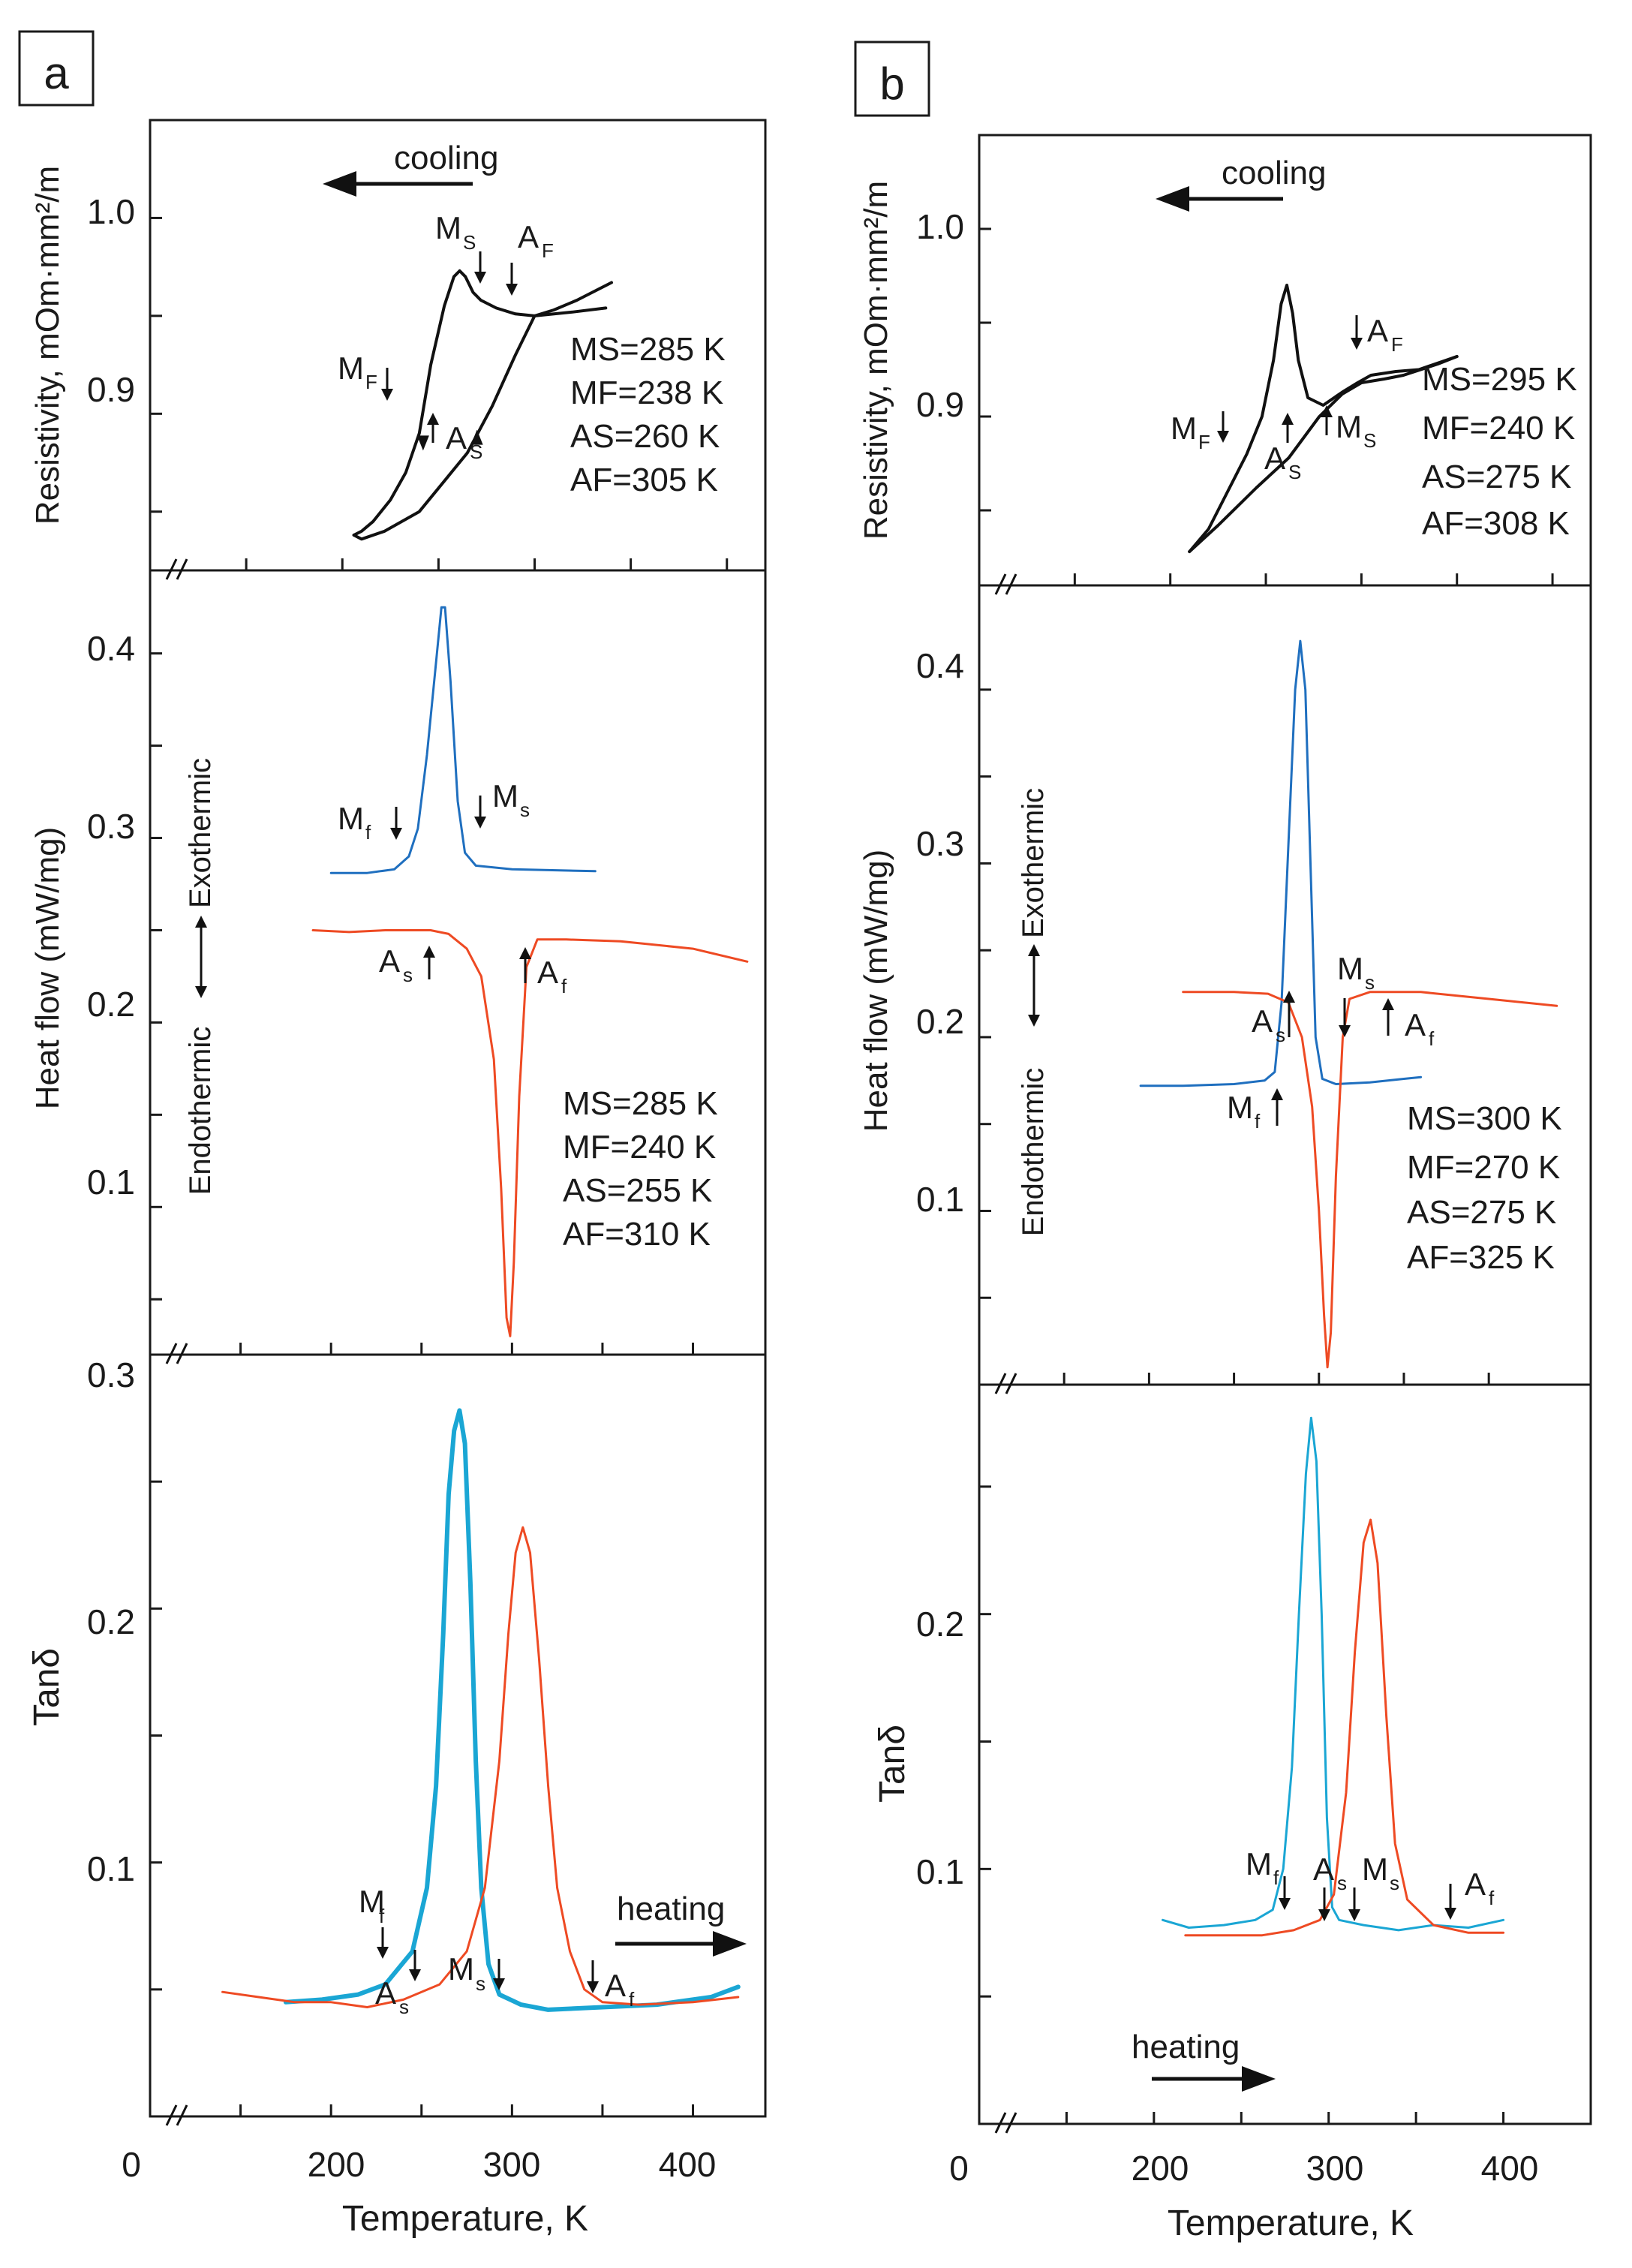 The width and height of the screenshot is (1632, 2268). I want to click on marker-a-td-as-sub: s, so click(404, 2007).